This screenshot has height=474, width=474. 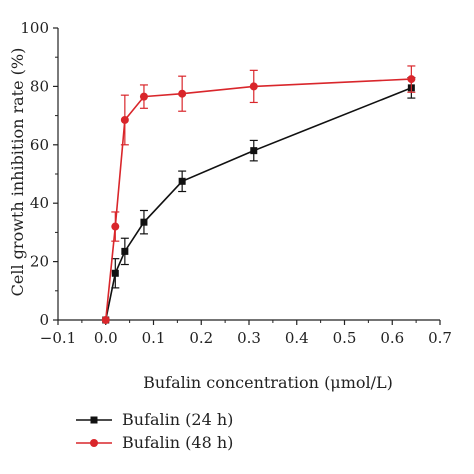 I want to click on legend: Bufalin (24 h) Bufalin (48 h), so click(x=154, y=431).